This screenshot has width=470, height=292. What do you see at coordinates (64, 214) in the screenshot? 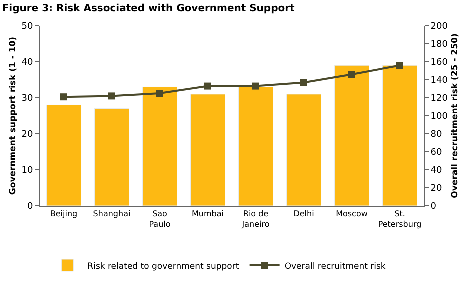
I see `x-tick-label: Beijing` at bounding box center [64, 214].